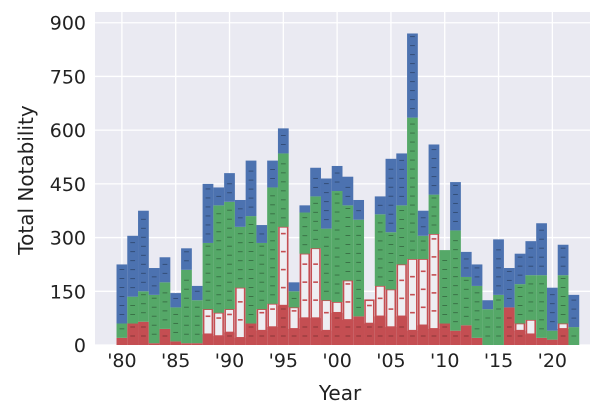 This screenshot has height=420, width=600. What do you see at coordinates (552, 361) in the screenshot?
I see `x-tick-label: '20` at bounding box center [552, 361].